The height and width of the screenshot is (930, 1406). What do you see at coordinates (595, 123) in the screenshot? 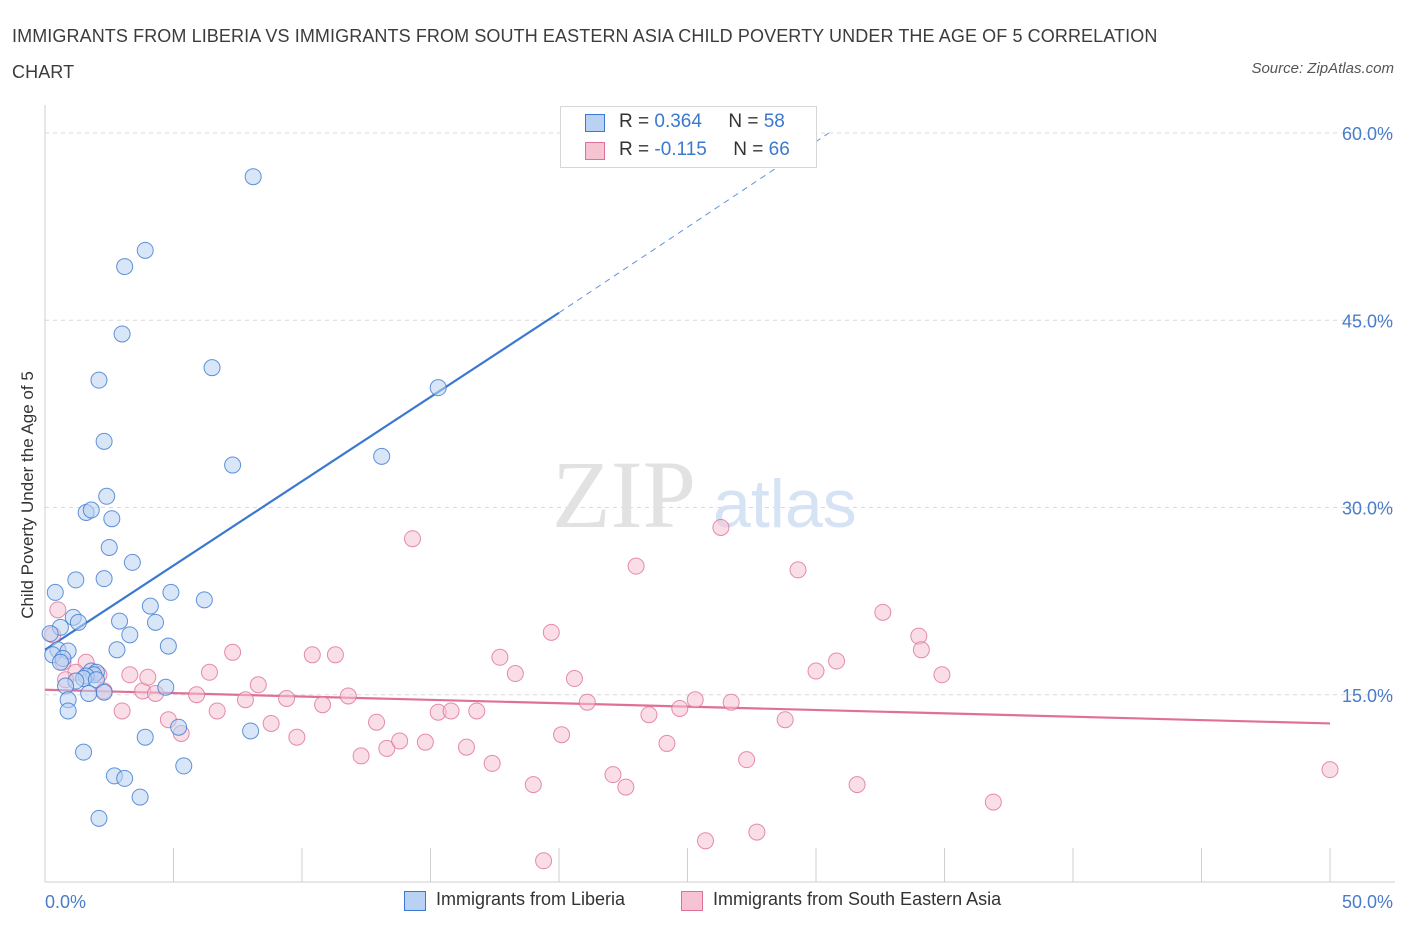
I see `liberia-swatch` at bounding box center [595, 123].